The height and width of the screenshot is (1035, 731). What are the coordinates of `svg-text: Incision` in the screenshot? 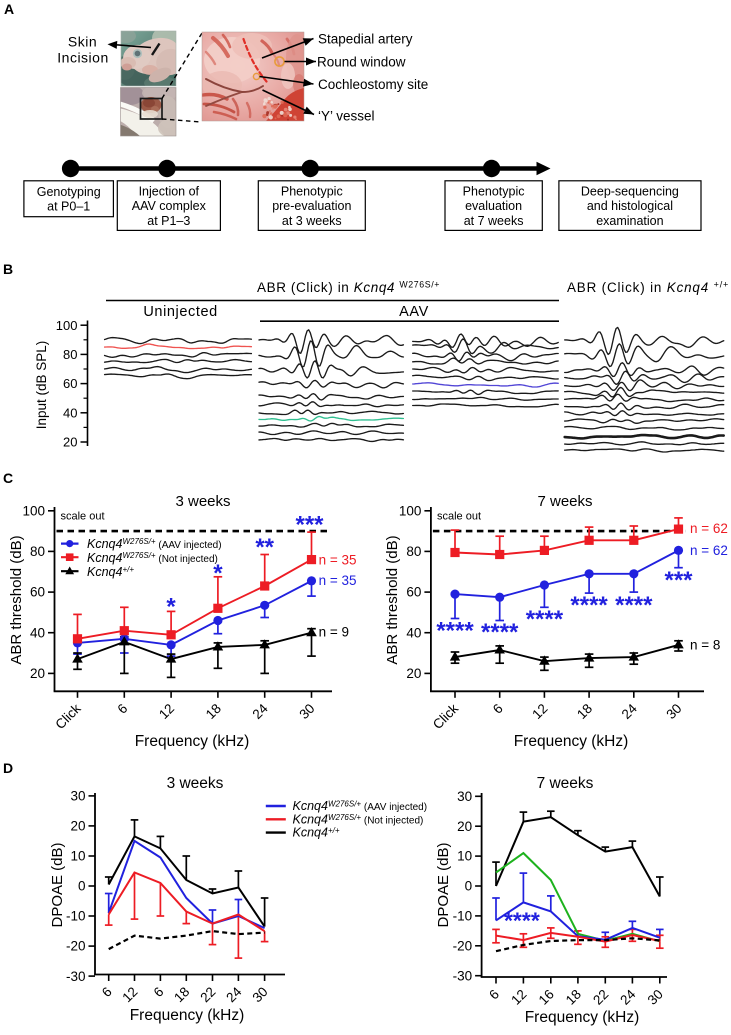 It's located at (82, 58).